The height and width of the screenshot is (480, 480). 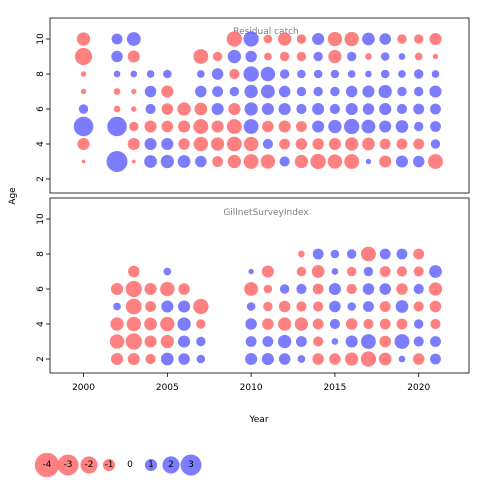 I want to click on legend-label: 0, so click(x=130, y=465).